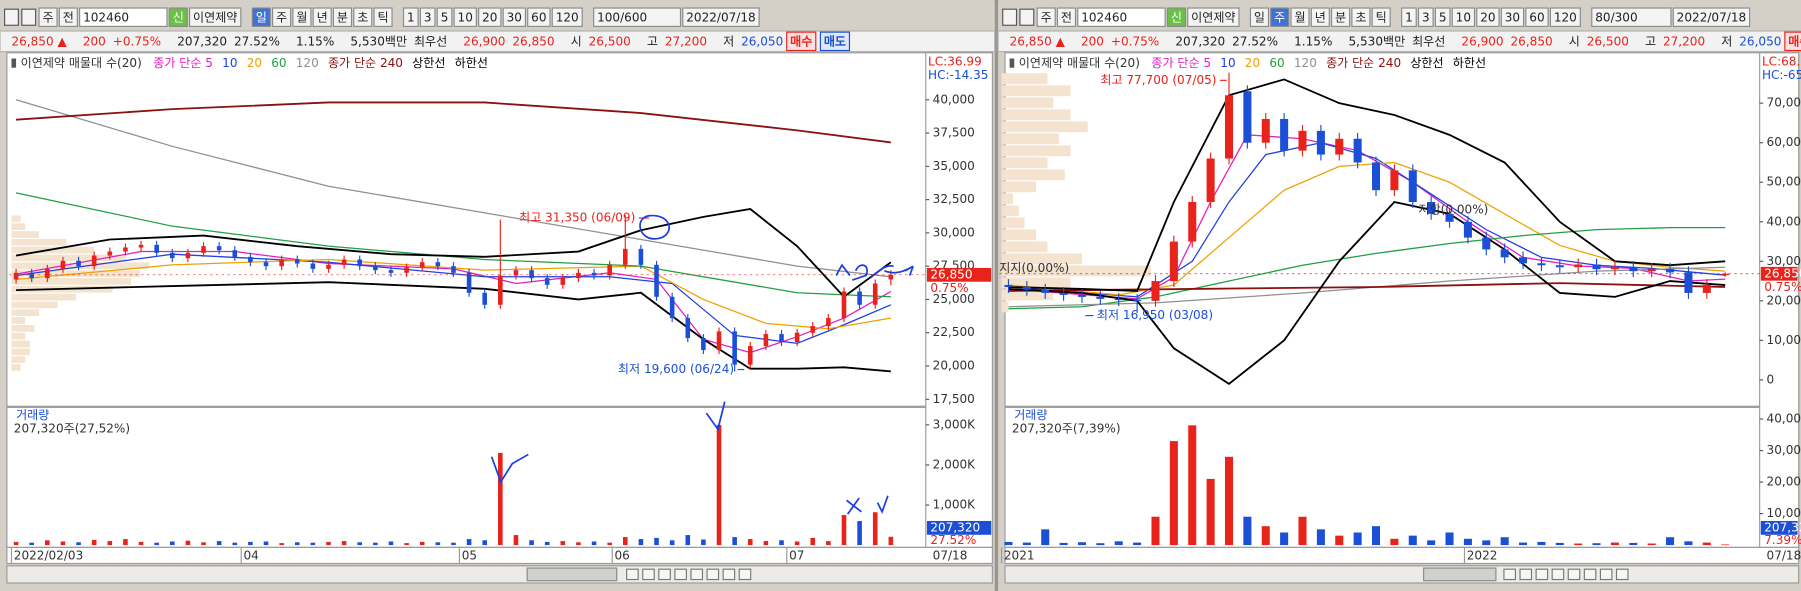  I want to click on legend-entry: 종가 단순 240, so click(1363, 63).